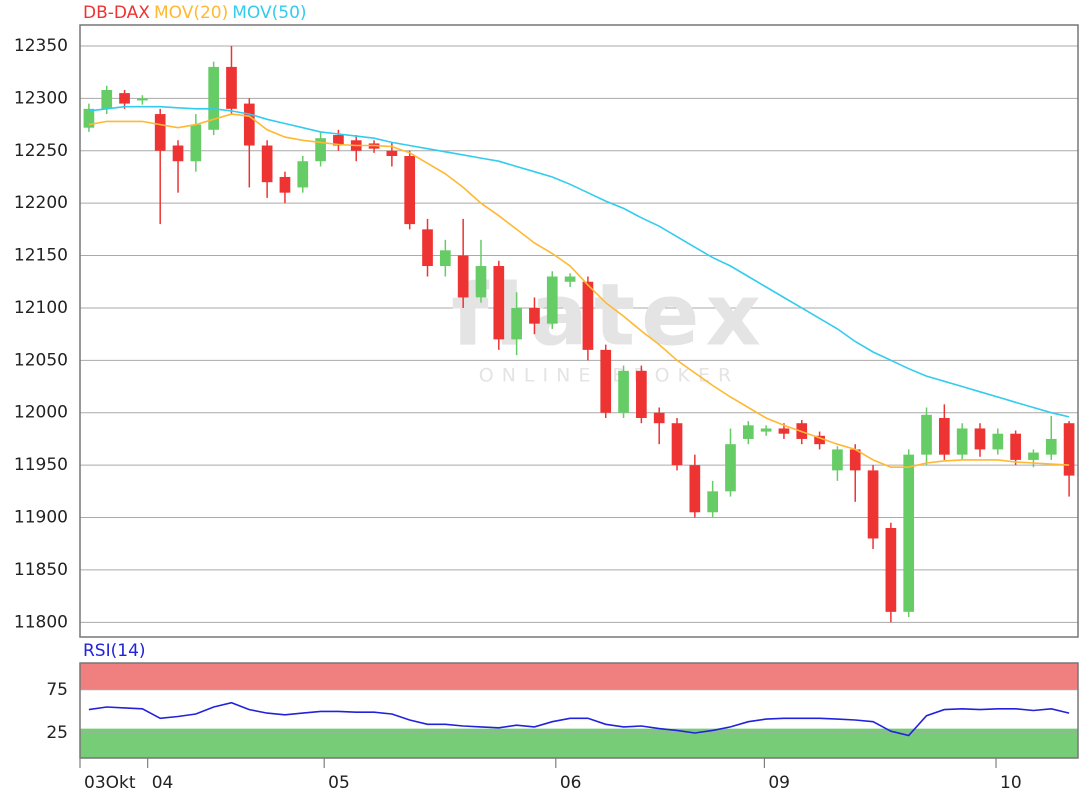 Image resolution: width=1080 pixels, height=800 pixels. Describe the element at coordinates (41, 151) in the screenshot. I see `y-tick-label: 12250` at that location.